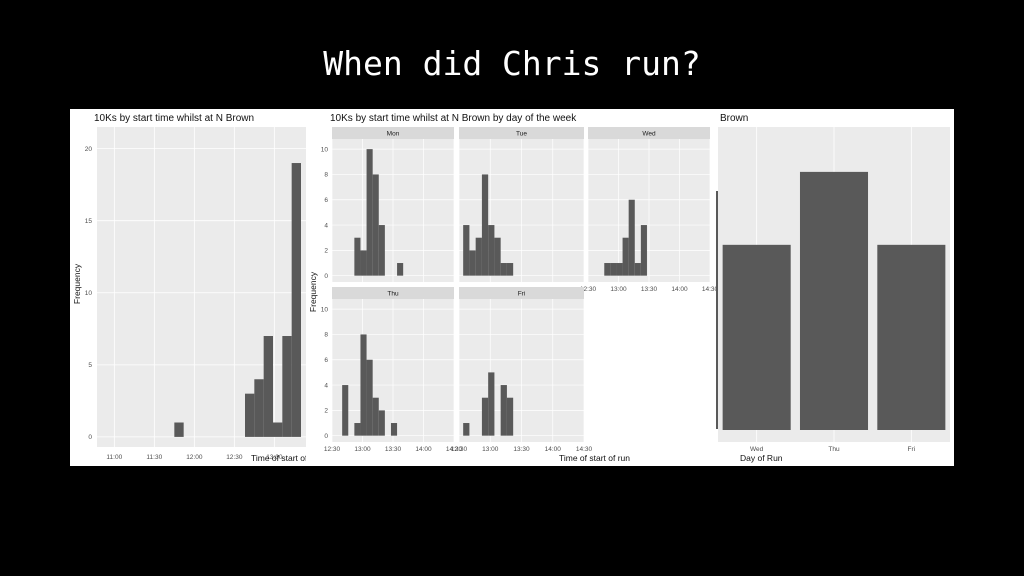 This screenshot has width=1024, height=576. What do you see at coordinates (154, 457) in the screenshot?
I see `x-tick-label: 11:30` at bounding box center [154, 457].